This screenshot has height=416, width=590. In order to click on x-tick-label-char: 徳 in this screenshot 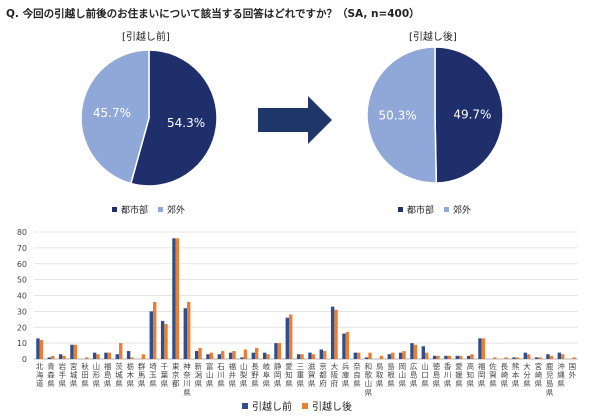, I will do `click(437, 366)`.